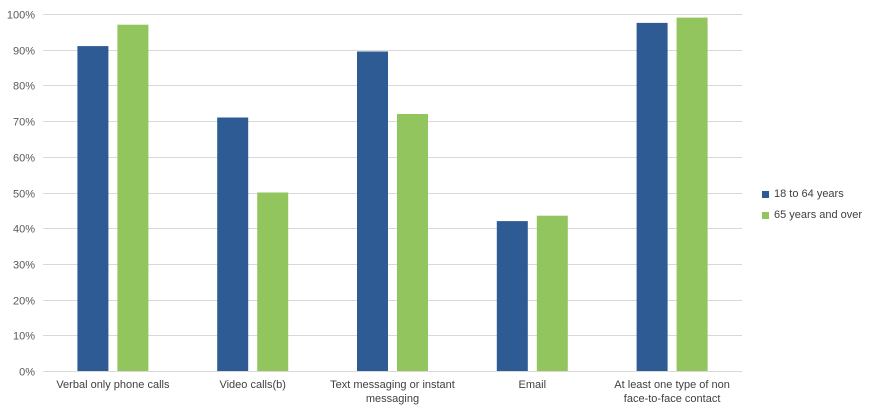 The height and width of the screenshot is (416, 873). I want to click on legend-item-18-to-64: 18 to 64 years, so click(812, 194).